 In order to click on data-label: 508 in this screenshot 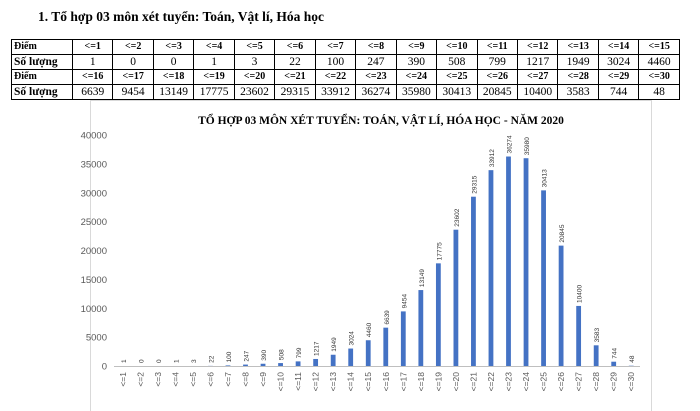, I will do `click(282, 354)`.